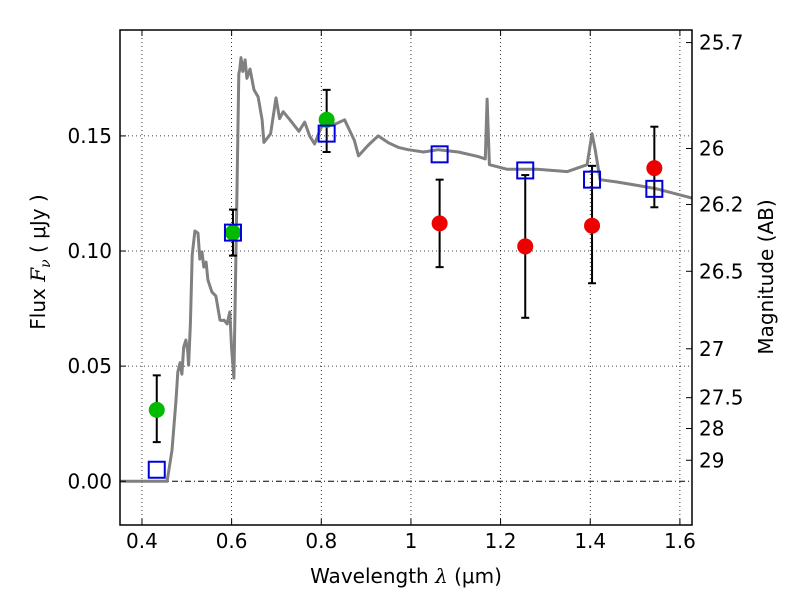  Describe the element at coordinates (766, 276) in the screenshot. I see `y2-axis-label: Magnitude (AB)` at that location.